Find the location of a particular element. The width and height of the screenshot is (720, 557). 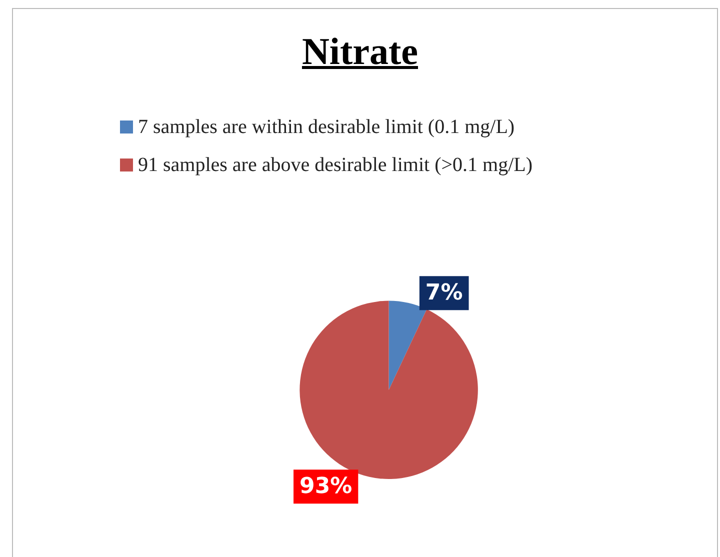

data-label: 7% is located at coordinates (444, 293).